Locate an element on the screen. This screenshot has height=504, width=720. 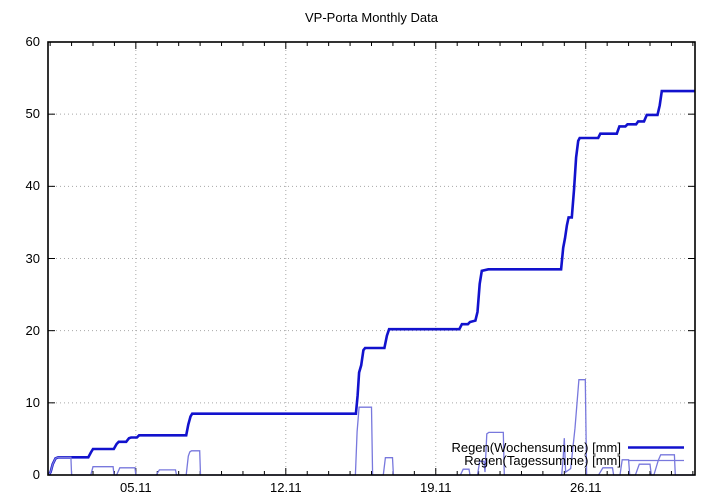
y-tick-label: 50 is located at coordinates (32, 114).